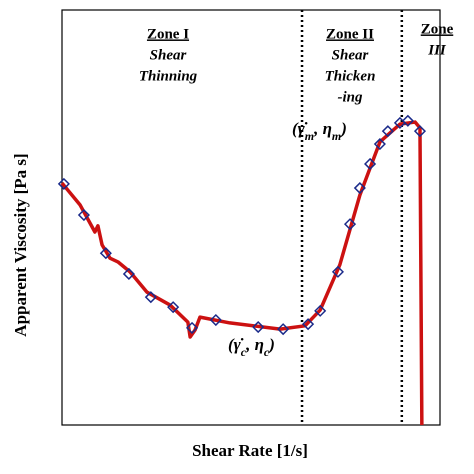 This screenshot has height=474, width=474. What do you see at coordinates (437, 50) in the screenshot?
I see `zone-label: III` at bounding box center [437, 50].